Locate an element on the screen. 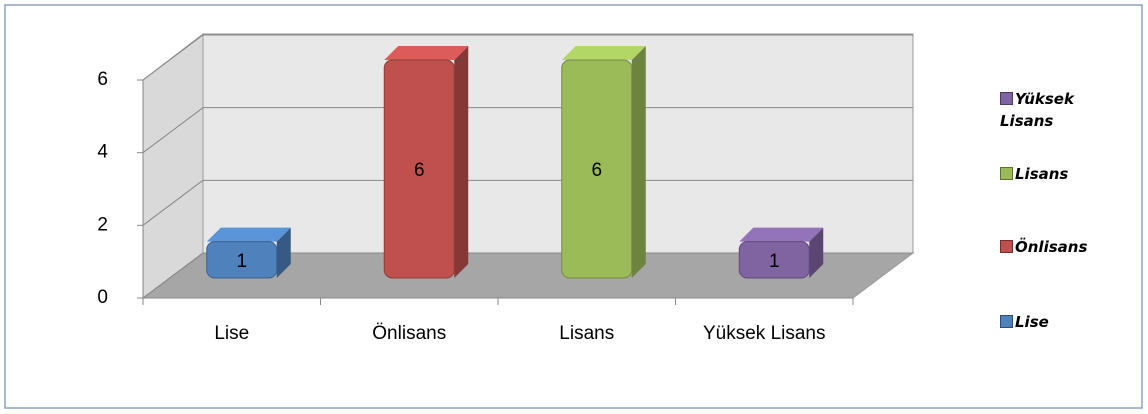  legend-label: Lise is located at coordinates (1032, 322).